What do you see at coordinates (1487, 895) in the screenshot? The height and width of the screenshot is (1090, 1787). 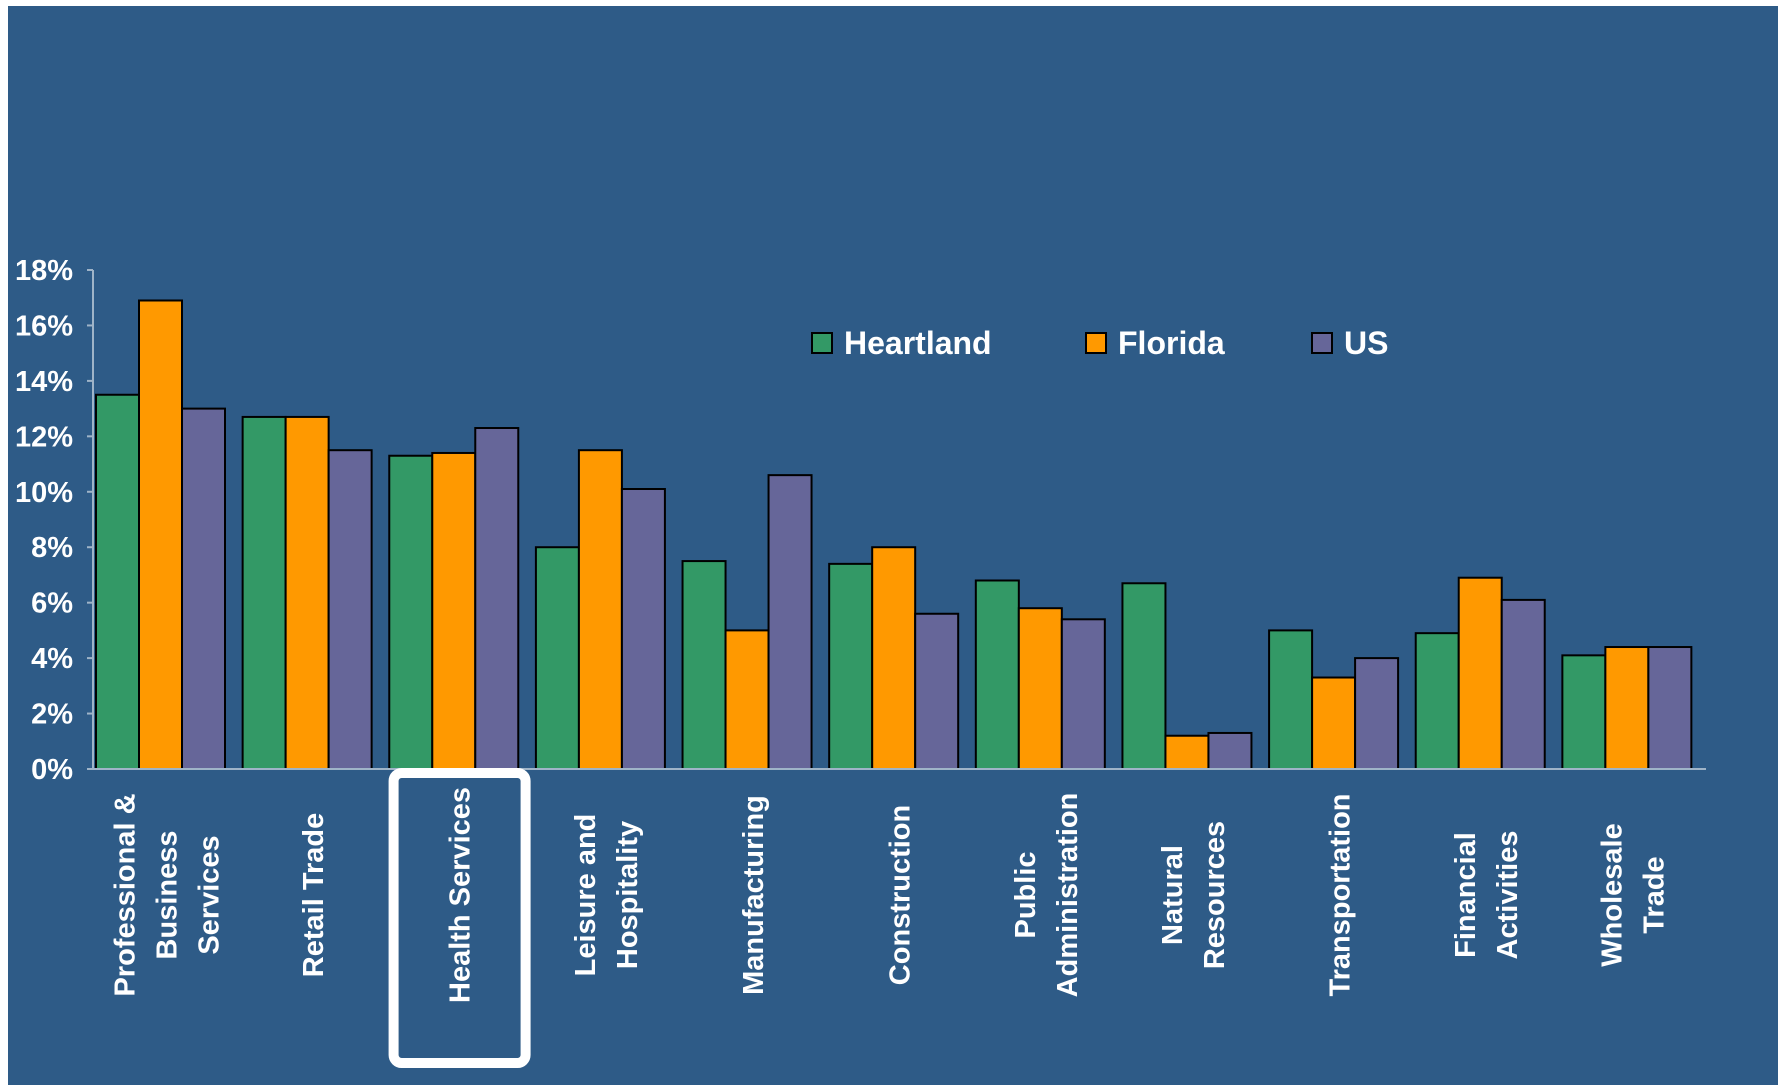 I see `category-label: Financial Activities` at bounding box center [1487, 895].